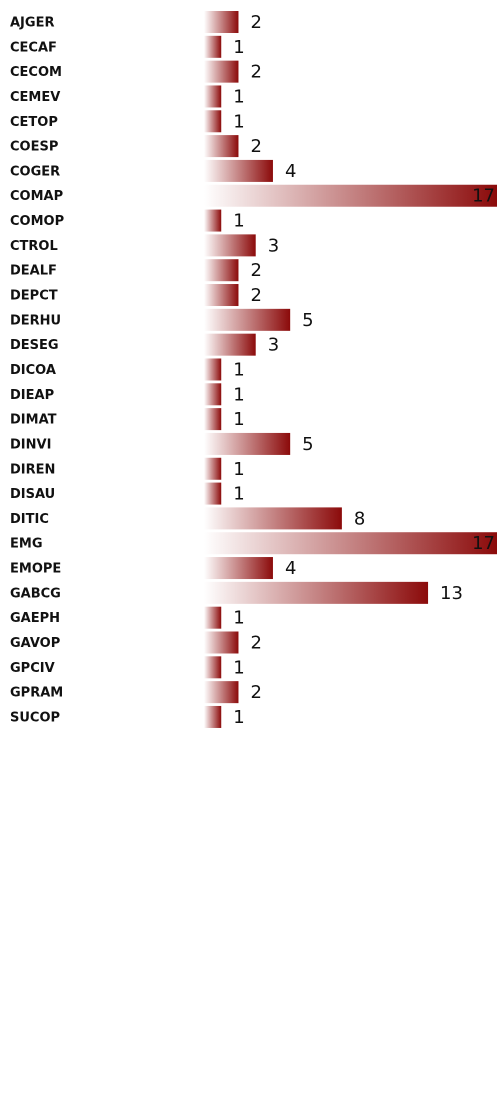 The image size is (499, 1093). What do you see at coordinates (35, 593) in the screenshot?
I see `category-label: GABCG` at bounding box center [35, 593].